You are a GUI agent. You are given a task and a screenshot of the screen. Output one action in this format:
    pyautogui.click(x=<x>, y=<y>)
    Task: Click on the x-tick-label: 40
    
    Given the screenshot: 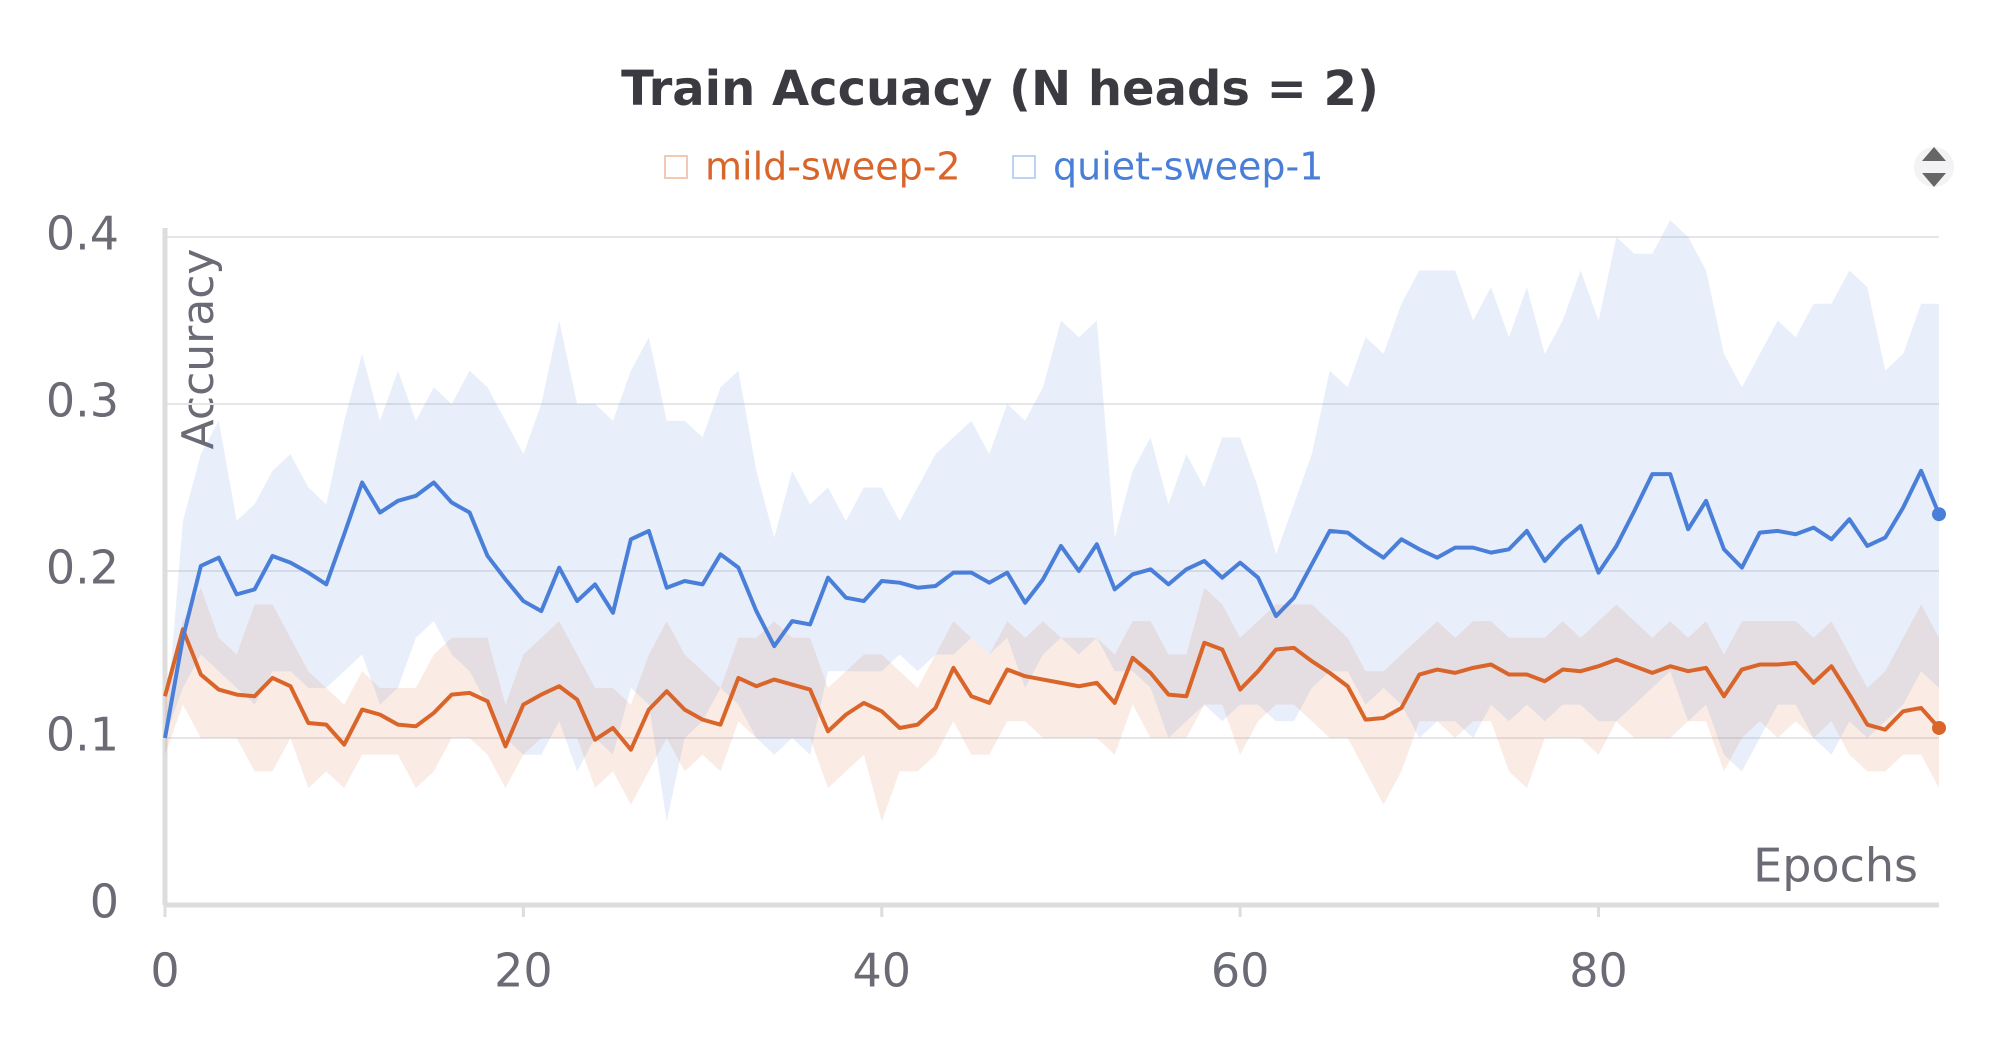 What is the action you would take?
    pyautogui.click(x=881, y=971)
    